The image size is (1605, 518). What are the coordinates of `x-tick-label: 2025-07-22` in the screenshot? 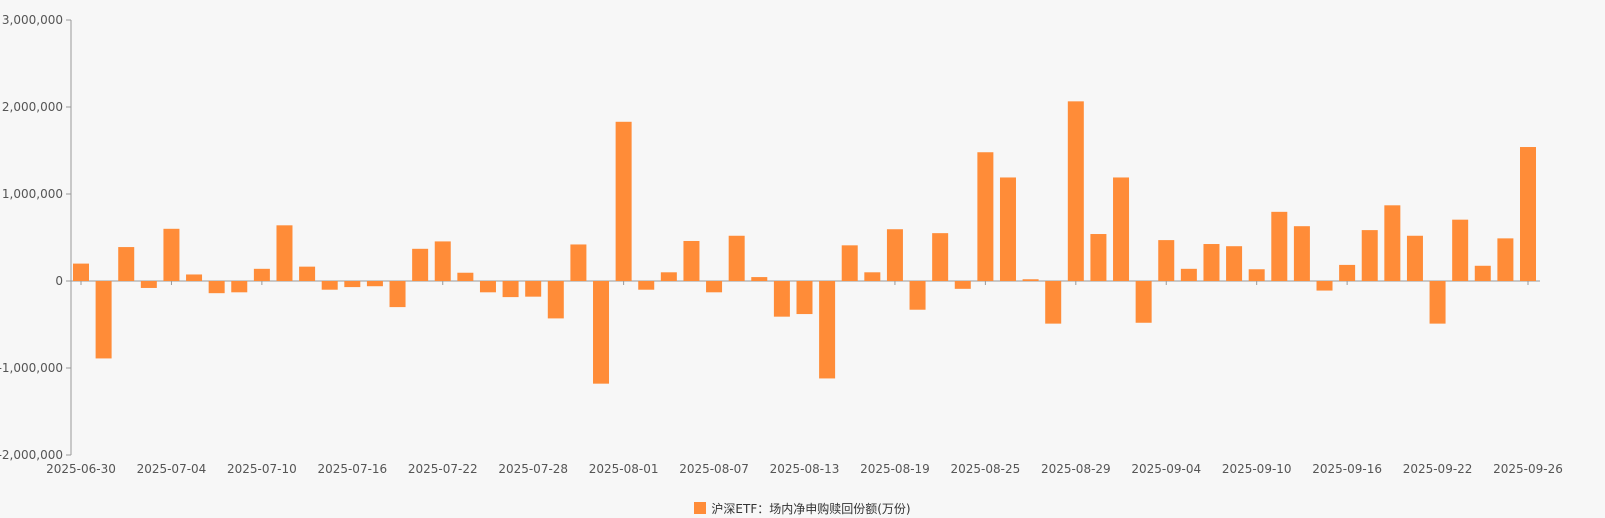 It's located at (443, 469).